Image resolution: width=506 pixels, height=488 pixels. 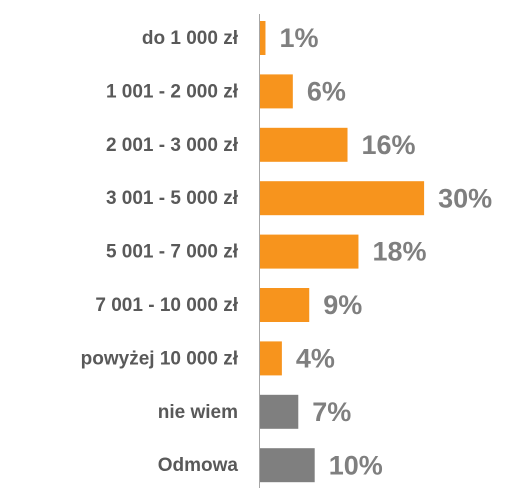 What do you see at coordinates (198, 412) in the screenshot?
I see `category-label: nie wiem` at bounding box center [198, 412].